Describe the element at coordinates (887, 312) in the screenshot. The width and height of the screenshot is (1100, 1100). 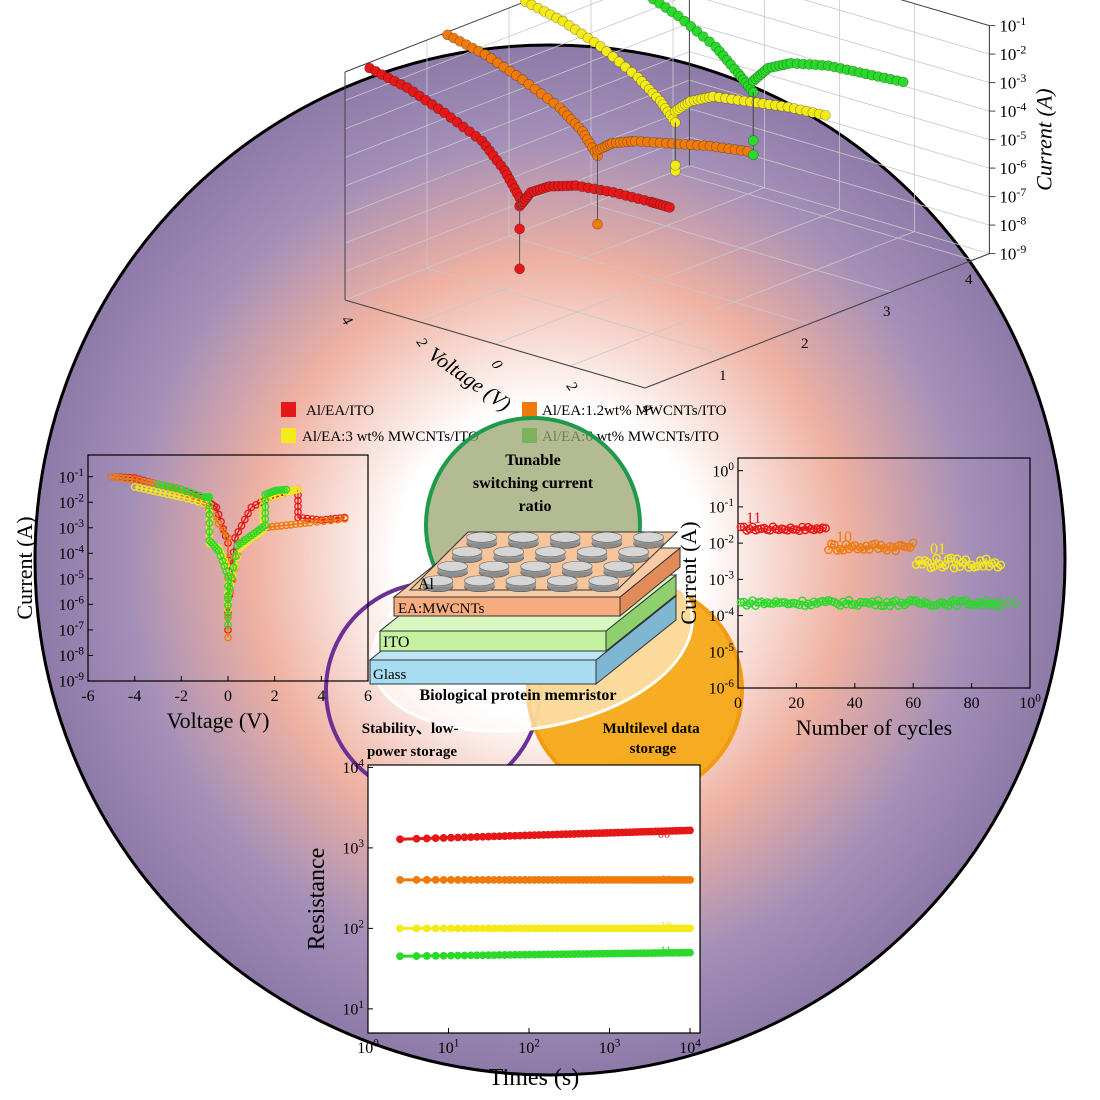
I see `depth-tick-label: 3` at that location.